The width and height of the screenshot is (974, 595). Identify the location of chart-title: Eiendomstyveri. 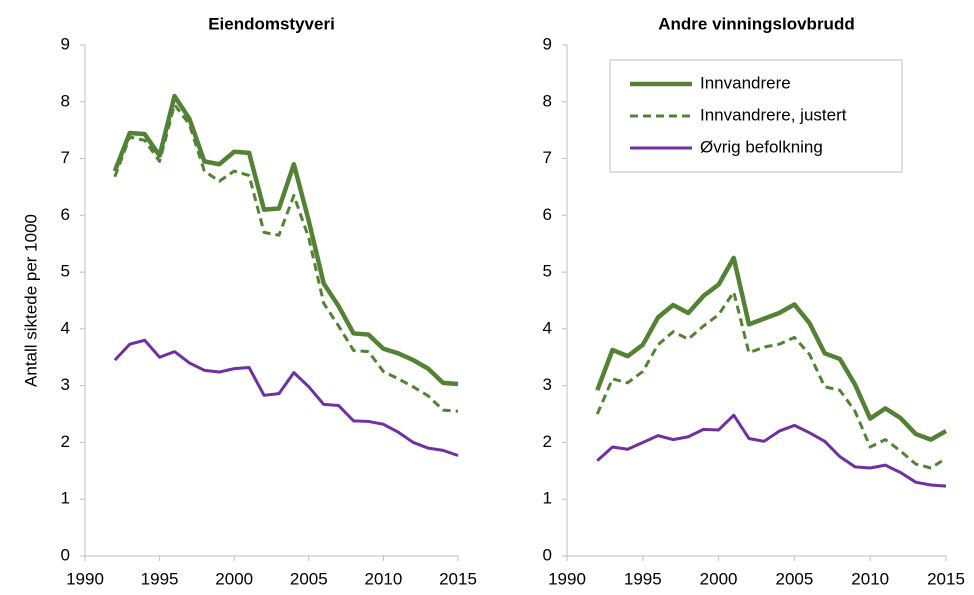
(271, 23).